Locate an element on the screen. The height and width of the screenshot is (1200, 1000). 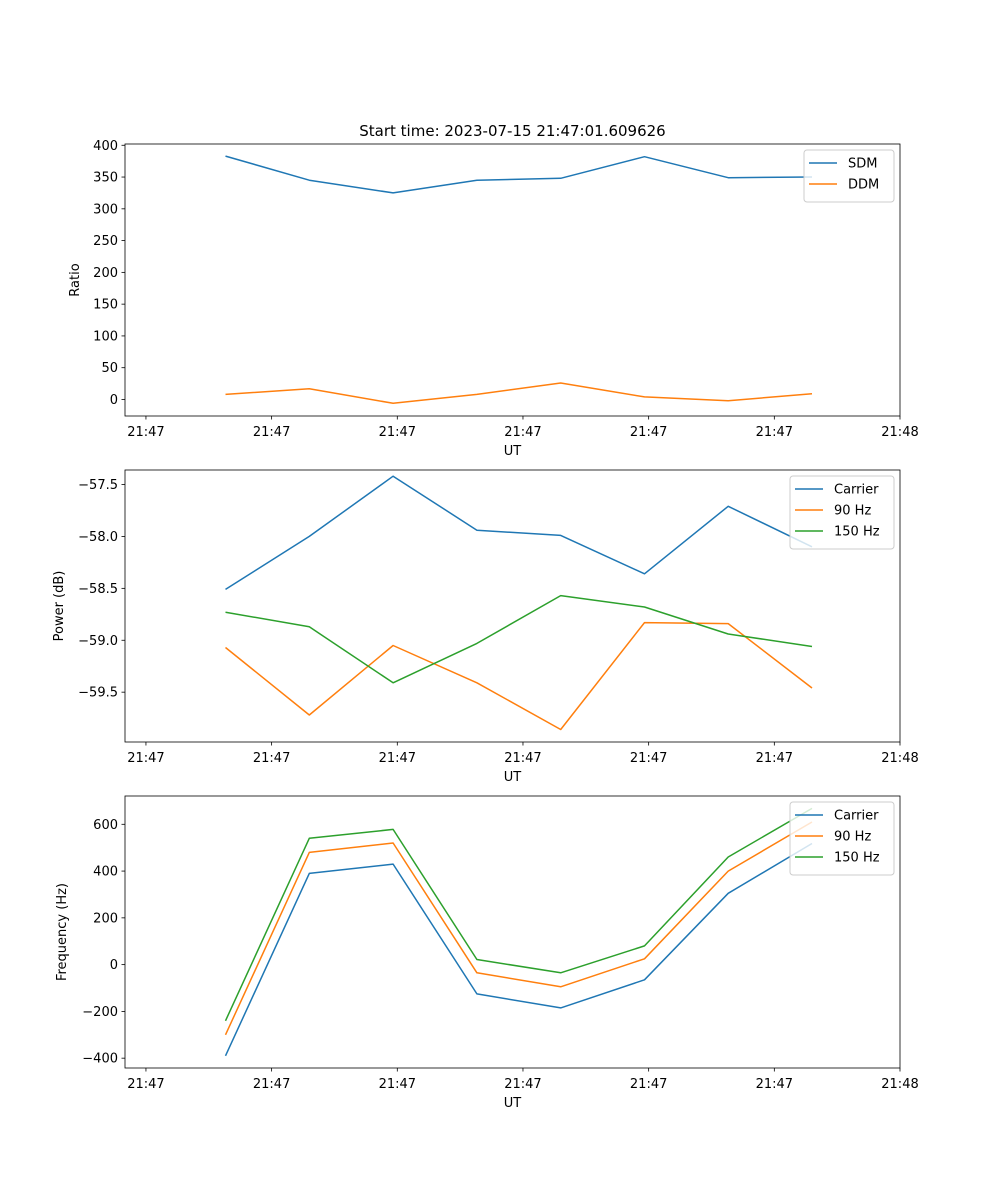
y-tick-label: −57.5 is located at coordinates (98, 485).